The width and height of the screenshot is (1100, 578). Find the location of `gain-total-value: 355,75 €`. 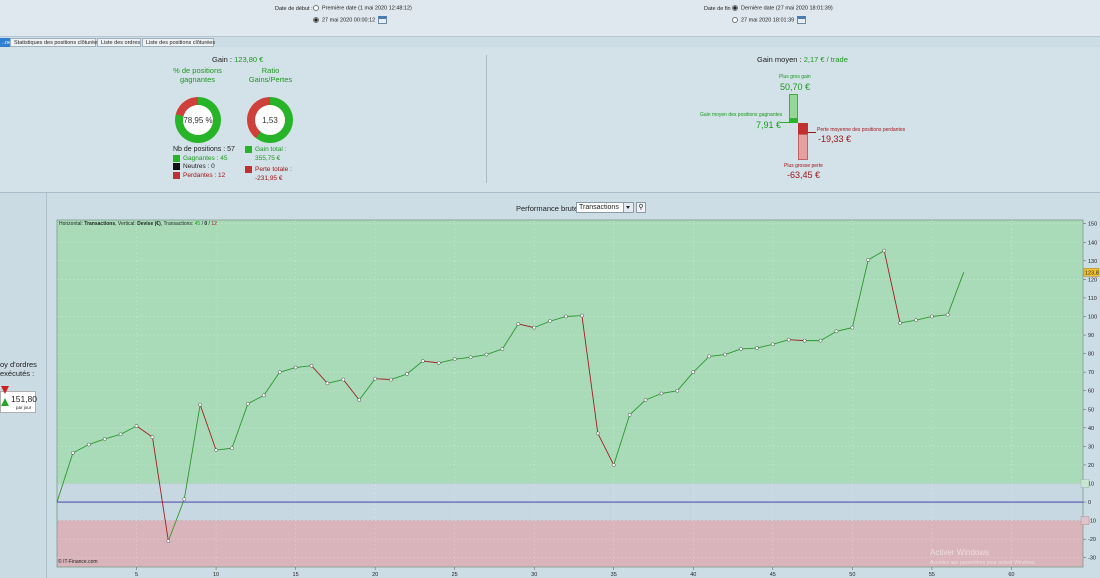

gain-total-value: 355,75 € is located at coordinates (268, 158).